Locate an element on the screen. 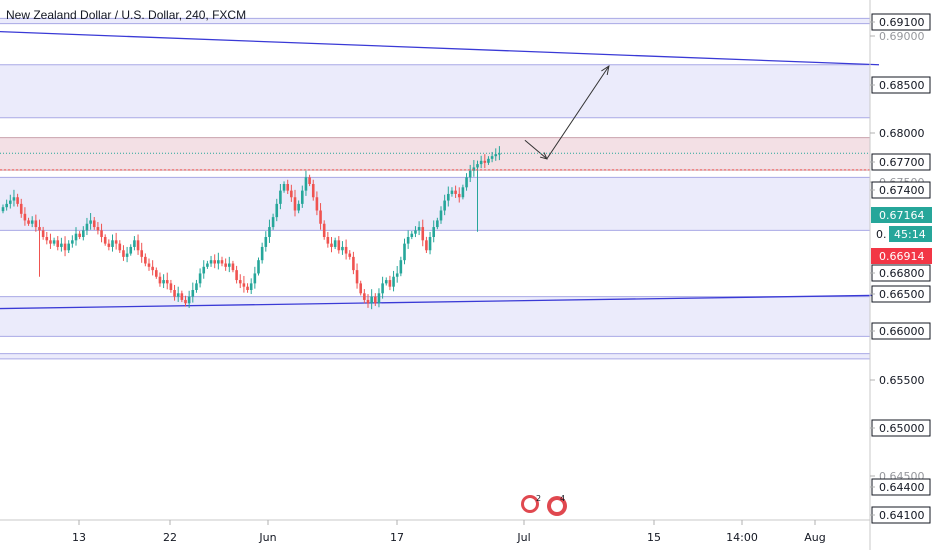 This screenshot has width=932, height=550. x-tick-label-6: 14:00 is located at coordinates (742, 537).